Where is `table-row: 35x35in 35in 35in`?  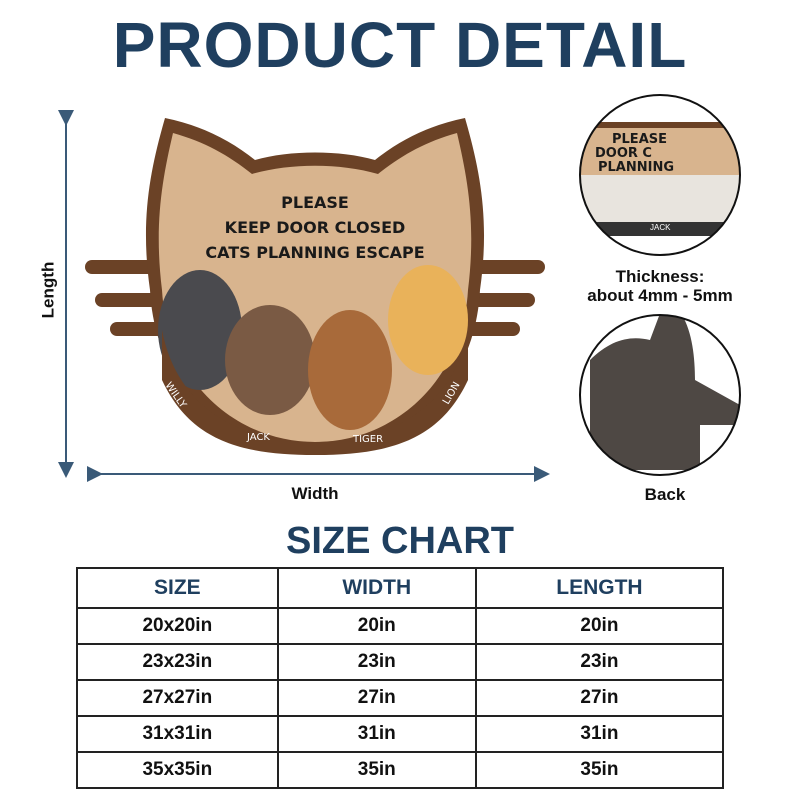
table-row: 35x35in 35in 35in is located at coordinates (400, 770).